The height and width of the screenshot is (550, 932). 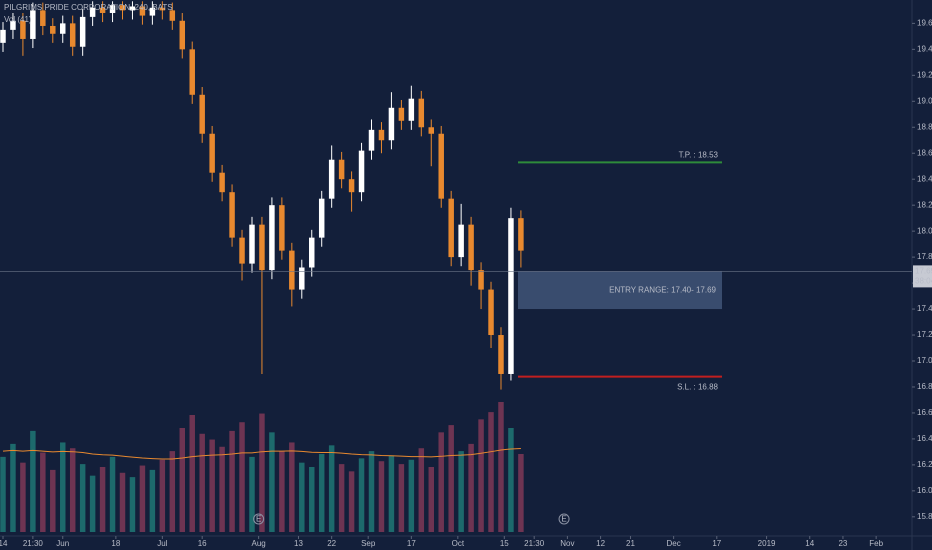 I want to click on x-tick-label: Nov, so click(x=567, y=543).